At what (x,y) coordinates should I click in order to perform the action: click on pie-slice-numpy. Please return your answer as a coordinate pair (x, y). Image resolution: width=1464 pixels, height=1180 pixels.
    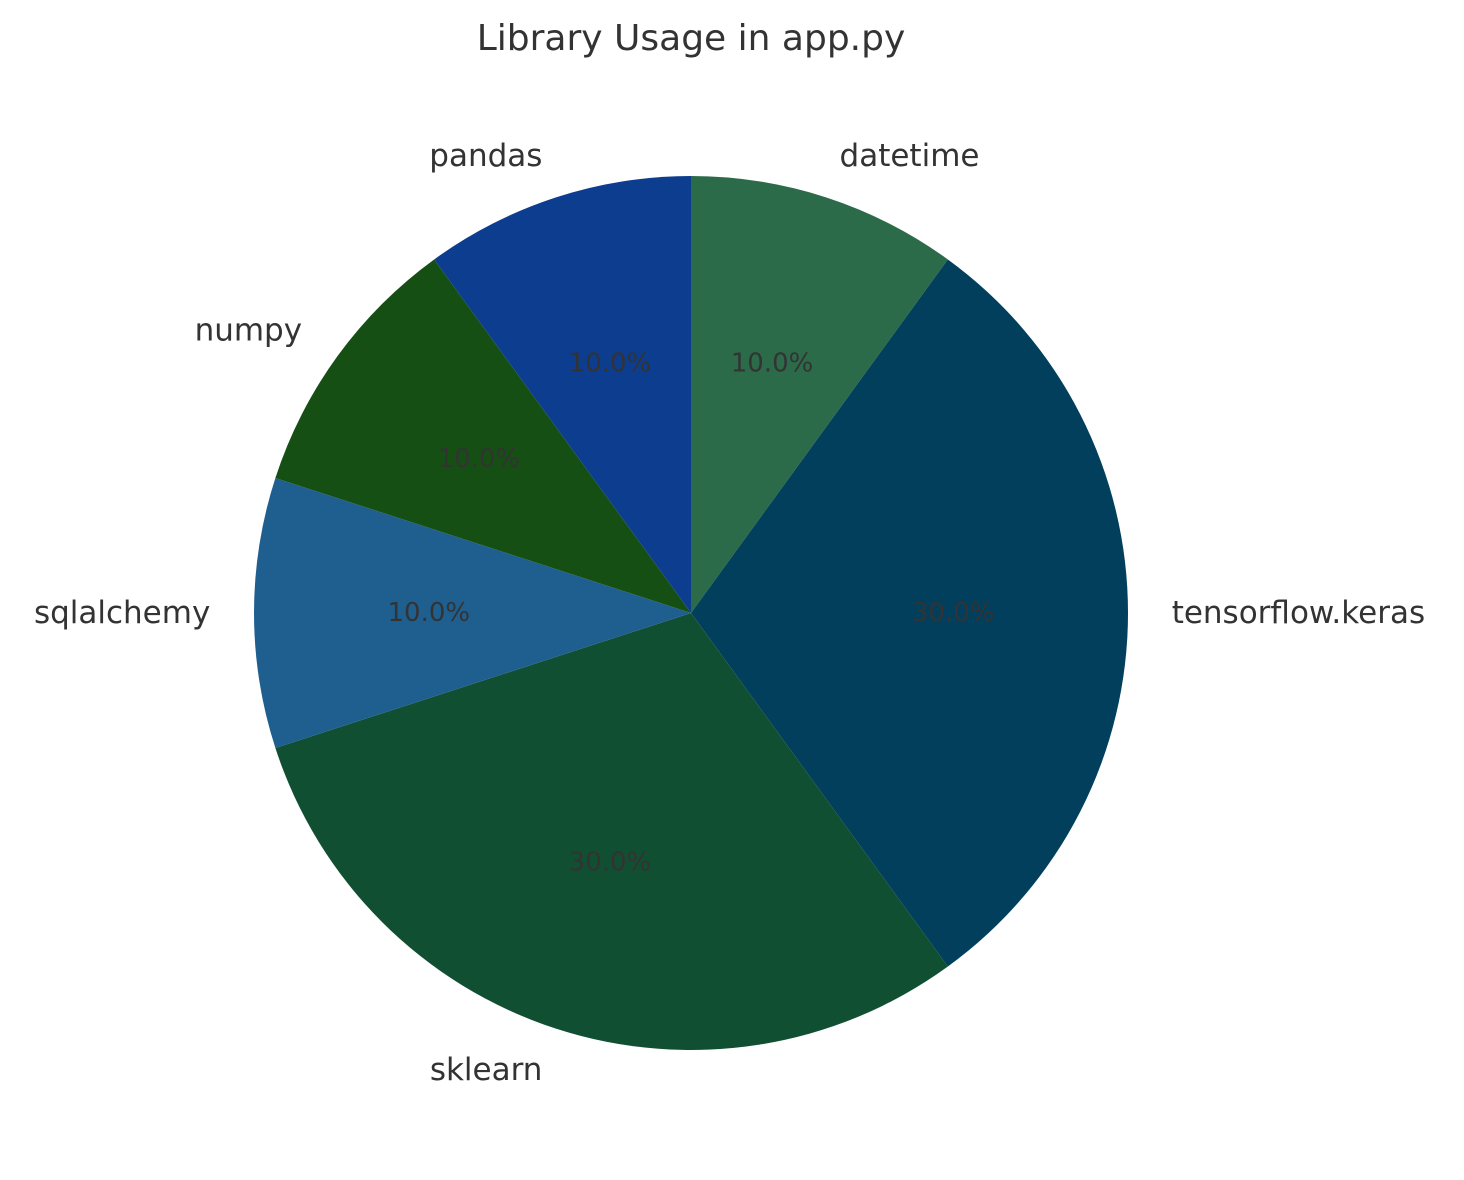
    Looking at the image, I should click on (483, 436).